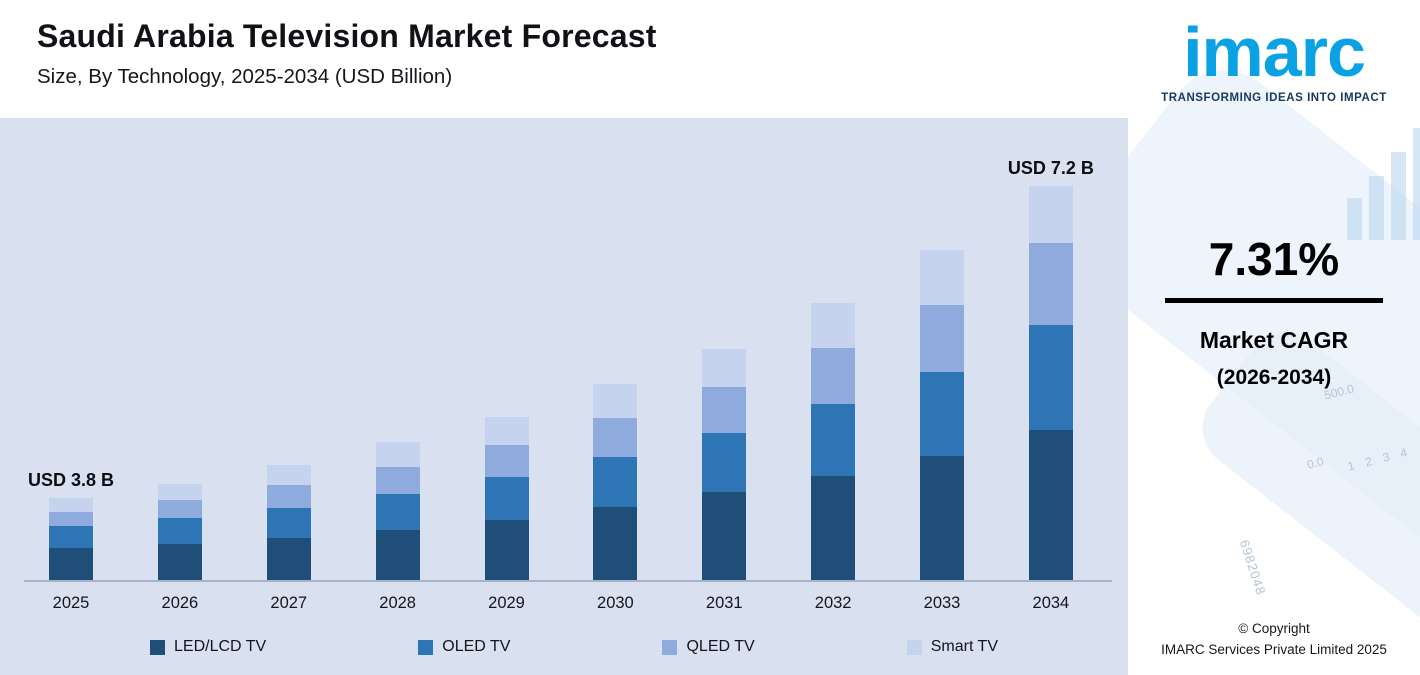 Image resolution: width=1420 pixels, height=675 pixels. I want to click on cagr-block: 7.31% Market CAGR (2026-2034), so click(1274, 311).